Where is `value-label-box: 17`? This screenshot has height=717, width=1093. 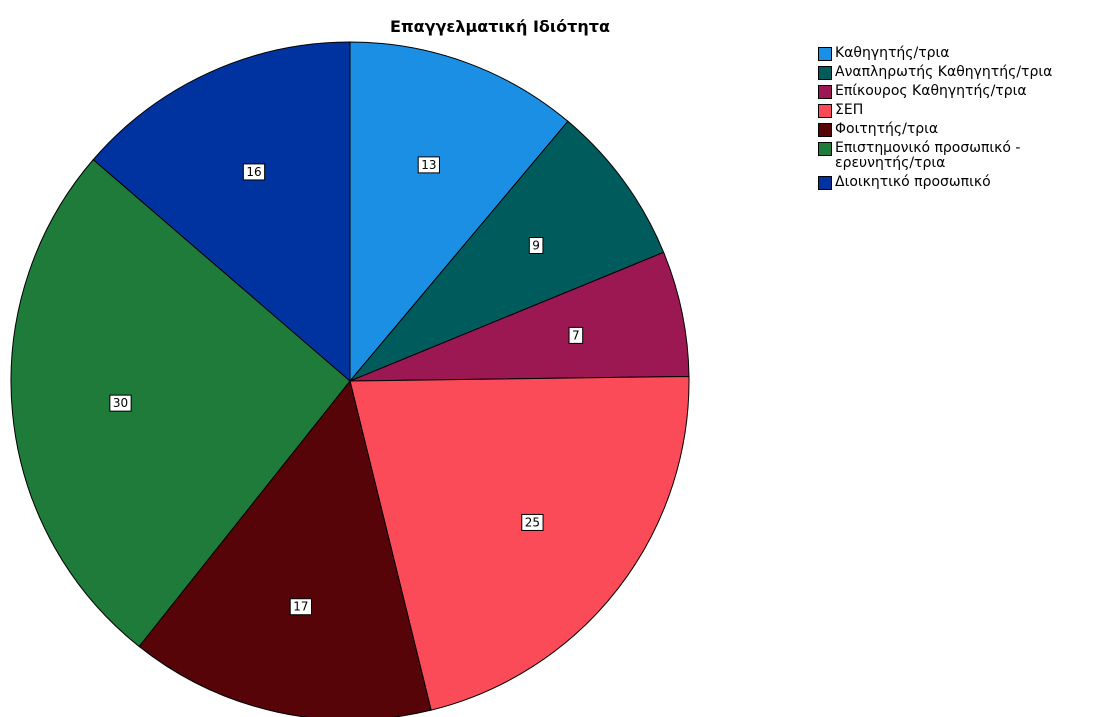 value-label-box: 17 is located at coordinates (301, 607).